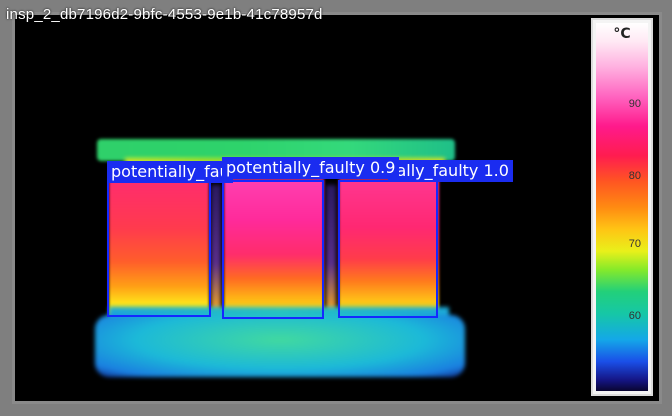  Describe the element at coordinates (280, 346) in the screenshot. I see `transformer-base` at that location.